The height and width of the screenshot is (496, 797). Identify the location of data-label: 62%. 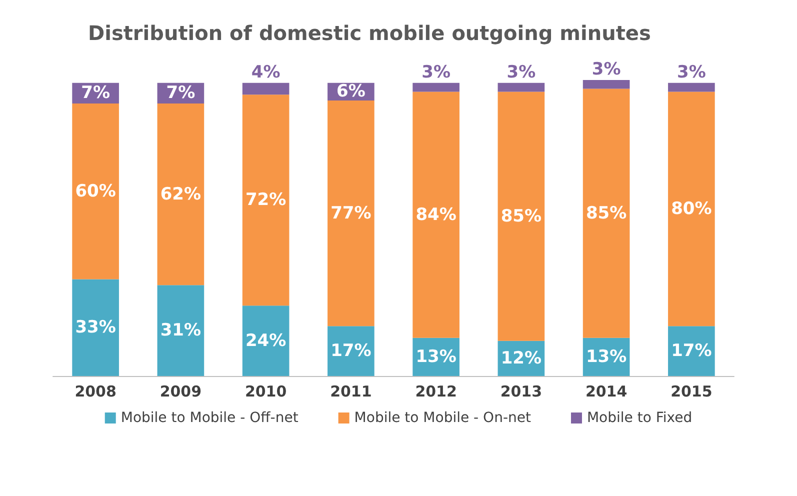
(181, 194).